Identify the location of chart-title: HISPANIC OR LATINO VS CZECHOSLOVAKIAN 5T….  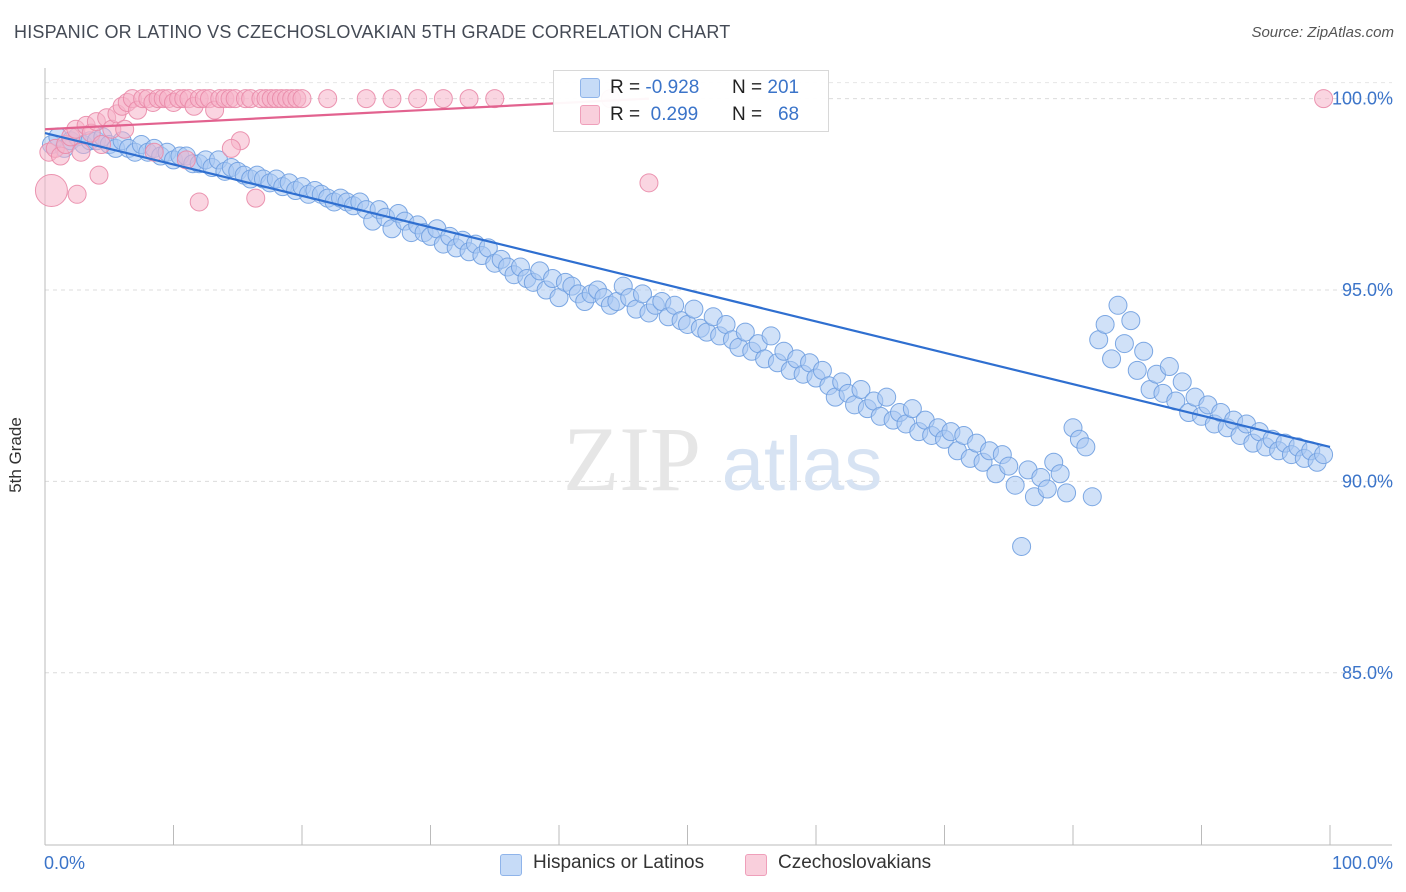
(372, 32).